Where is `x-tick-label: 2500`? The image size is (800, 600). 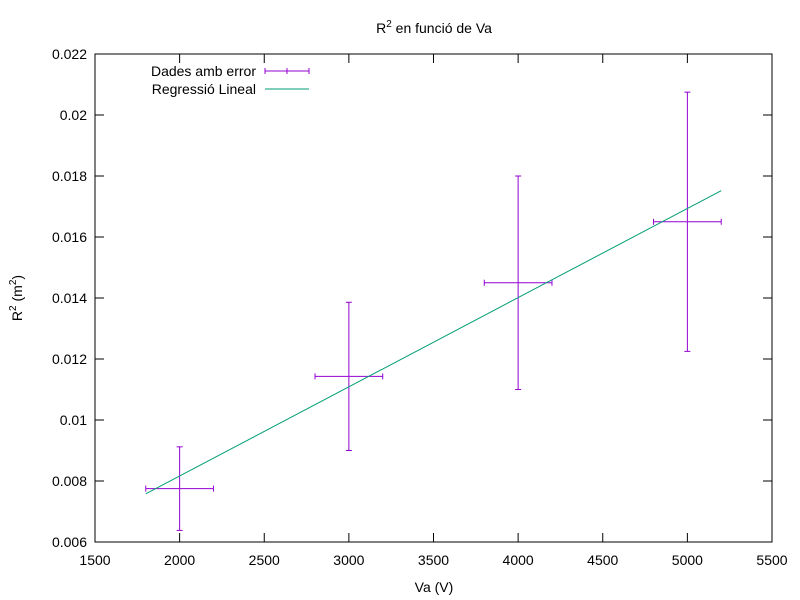
x-tick-label: 2500 is located at coordinates (264, 560).